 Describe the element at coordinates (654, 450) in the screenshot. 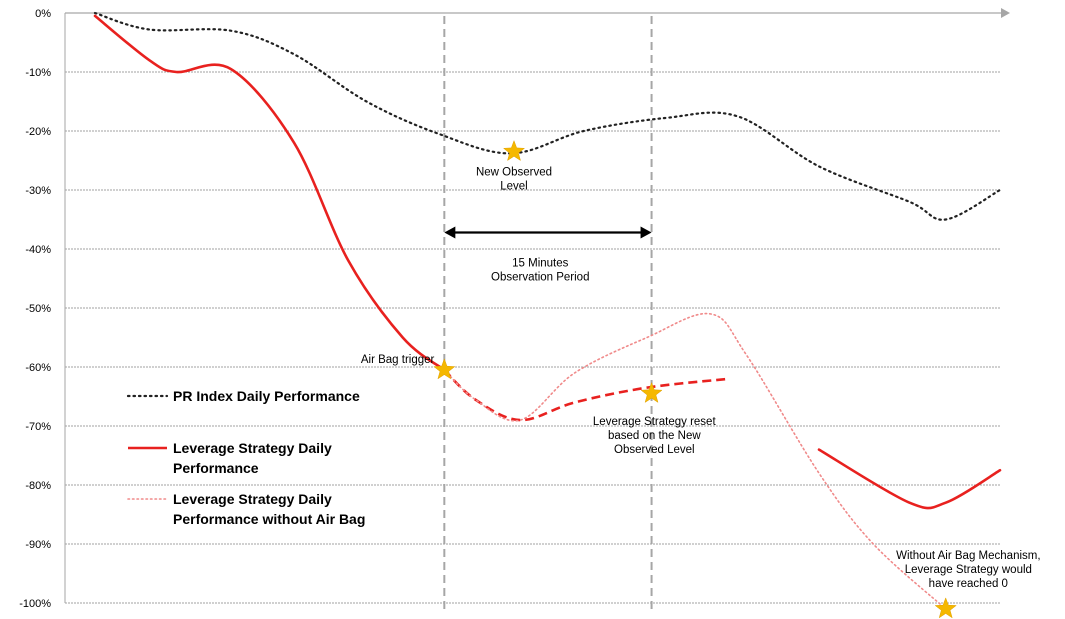

I see `annotation-text: Observed Level` at that location.